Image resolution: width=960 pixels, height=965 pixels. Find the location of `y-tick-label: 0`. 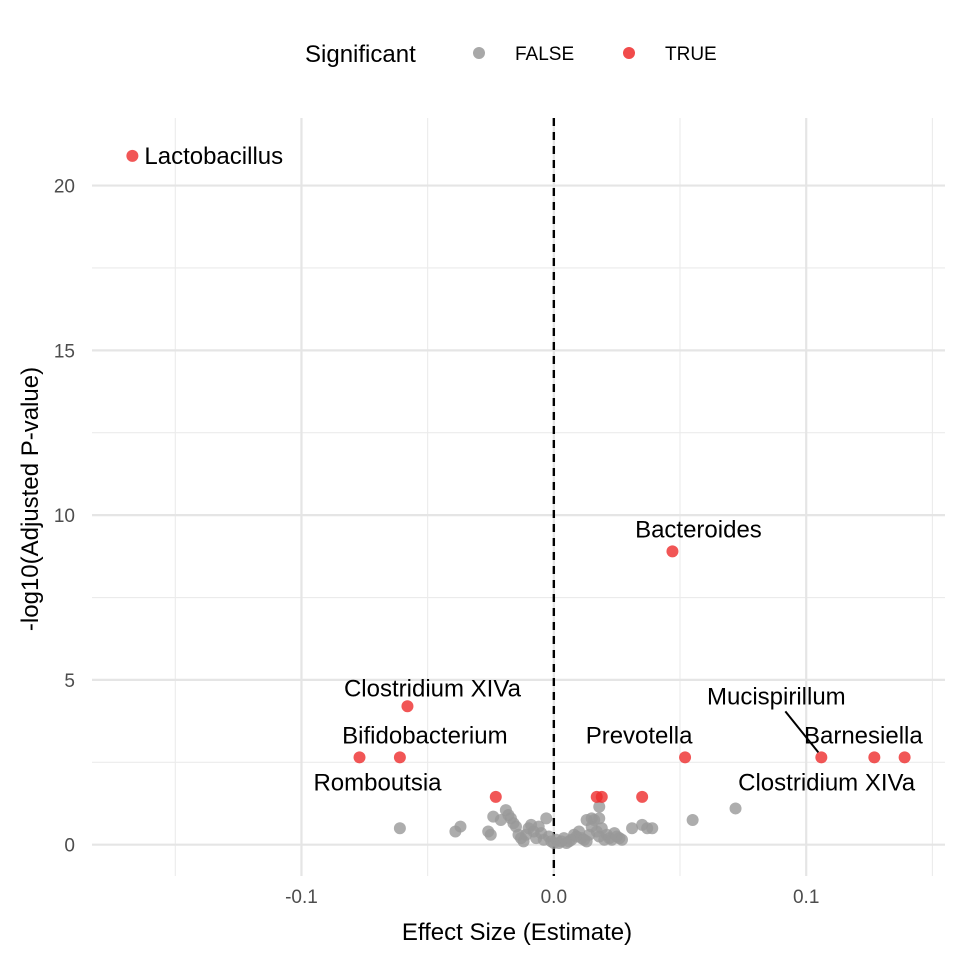

y-tick-label: 0 is located at coordinates (69, 846).